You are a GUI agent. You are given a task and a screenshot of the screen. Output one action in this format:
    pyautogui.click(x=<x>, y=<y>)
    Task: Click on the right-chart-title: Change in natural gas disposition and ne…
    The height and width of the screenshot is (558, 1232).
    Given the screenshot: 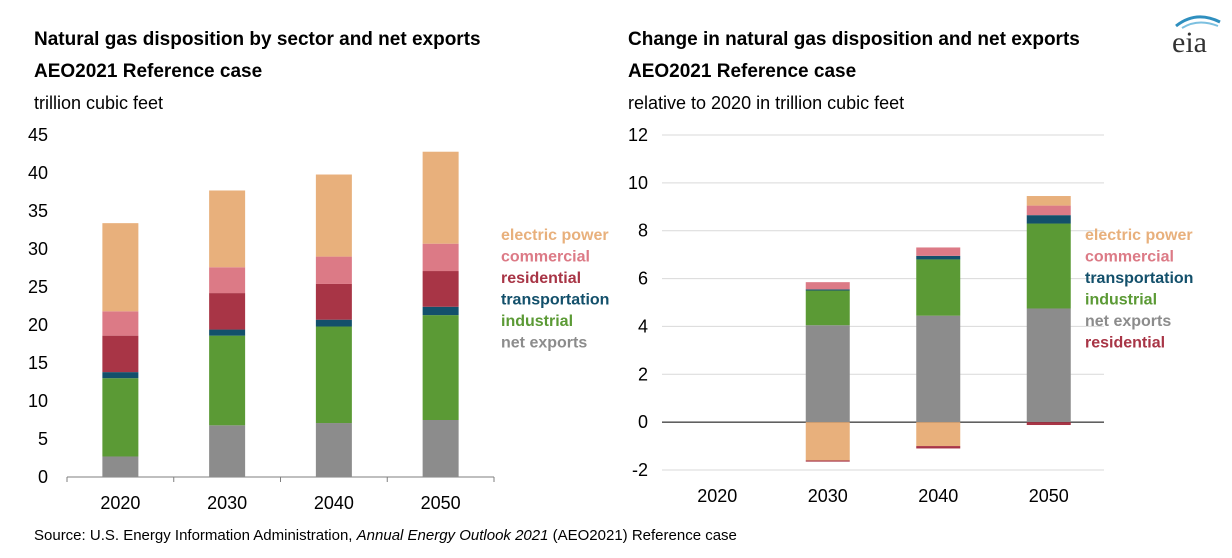 What is the action you would take?
    pyautogui.click(x=854, y=39)
    